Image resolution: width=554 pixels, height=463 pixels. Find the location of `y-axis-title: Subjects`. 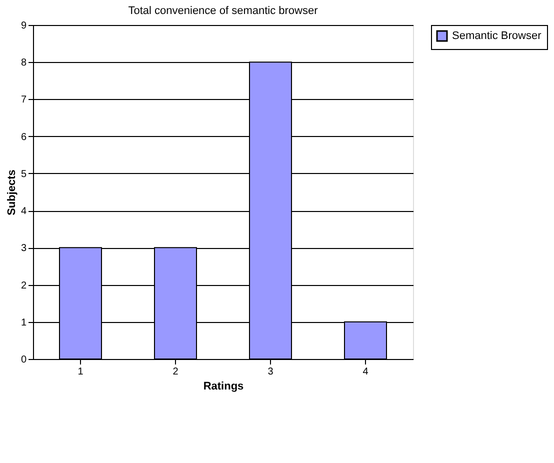

y-axis-title: Subjects is located at coordinates (12, 193).